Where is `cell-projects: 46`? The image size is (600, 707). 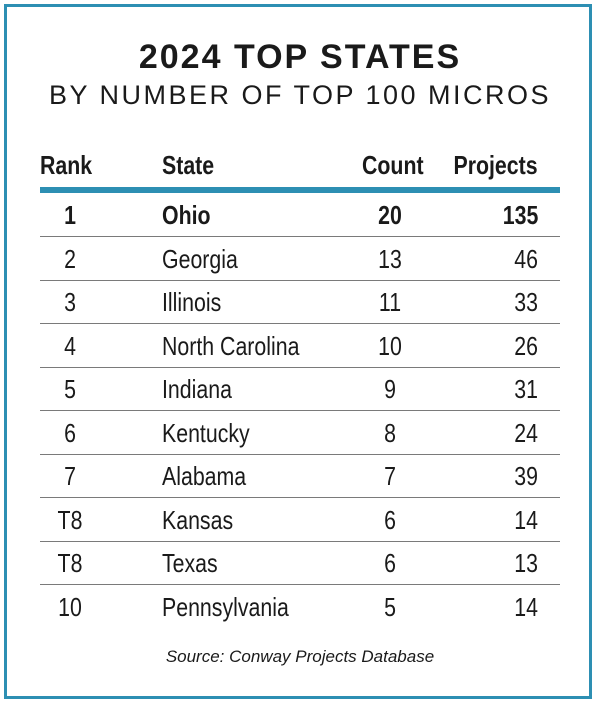
cell-projects: 46 is located at coordinates (526, 258).